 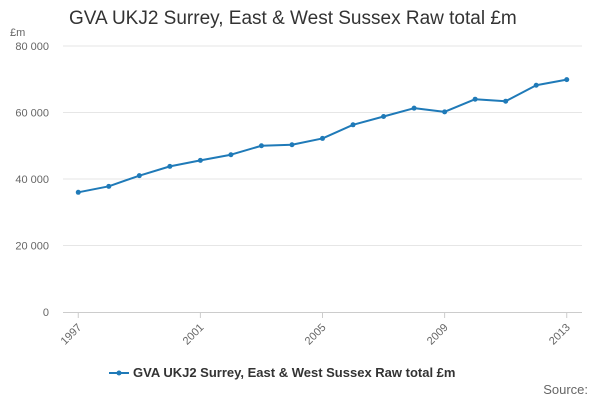 I want to click on y-tick-label: 60 000, so click(x=32, y=114).